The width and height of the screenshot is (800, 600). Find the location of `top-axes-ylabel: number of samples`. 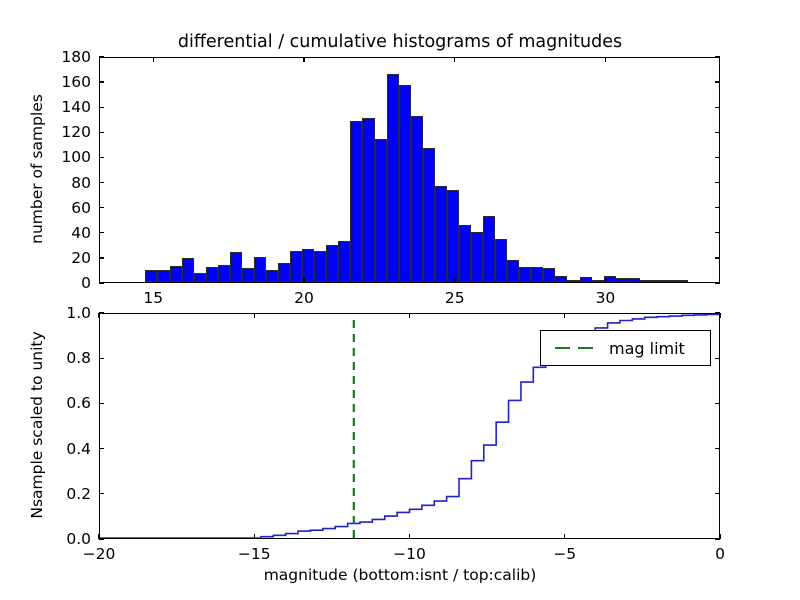

top-axes-ylabel: number of samples is located at coordinates (37, 169).